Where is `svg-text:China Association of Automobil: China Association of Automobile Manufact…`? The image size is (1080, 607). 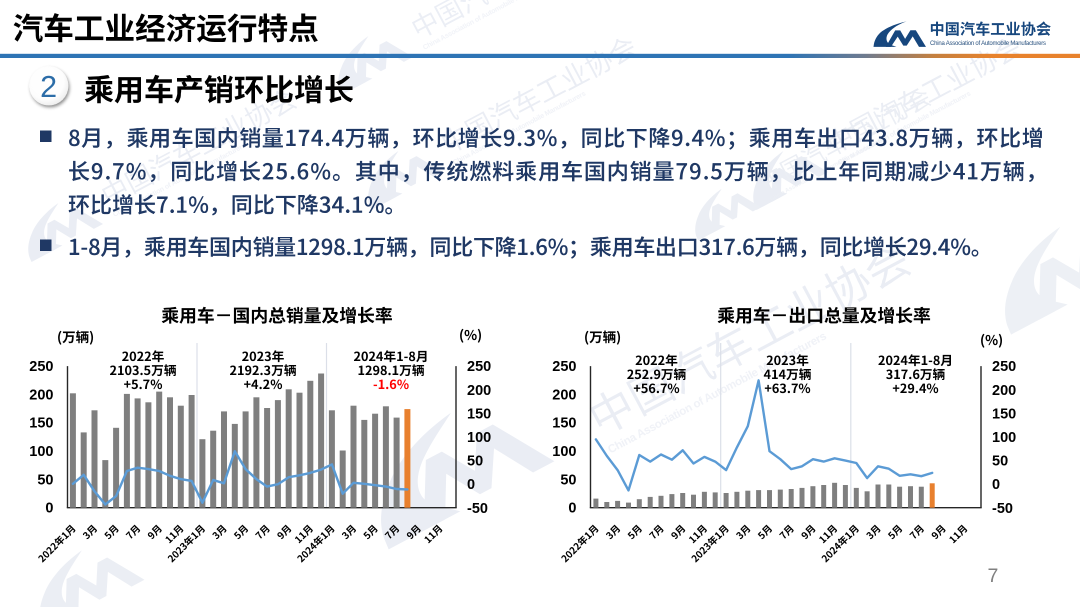 svg-text:China Association of Automobil: China Association of Automobile Manufact… is located at coordinates (988, 44).